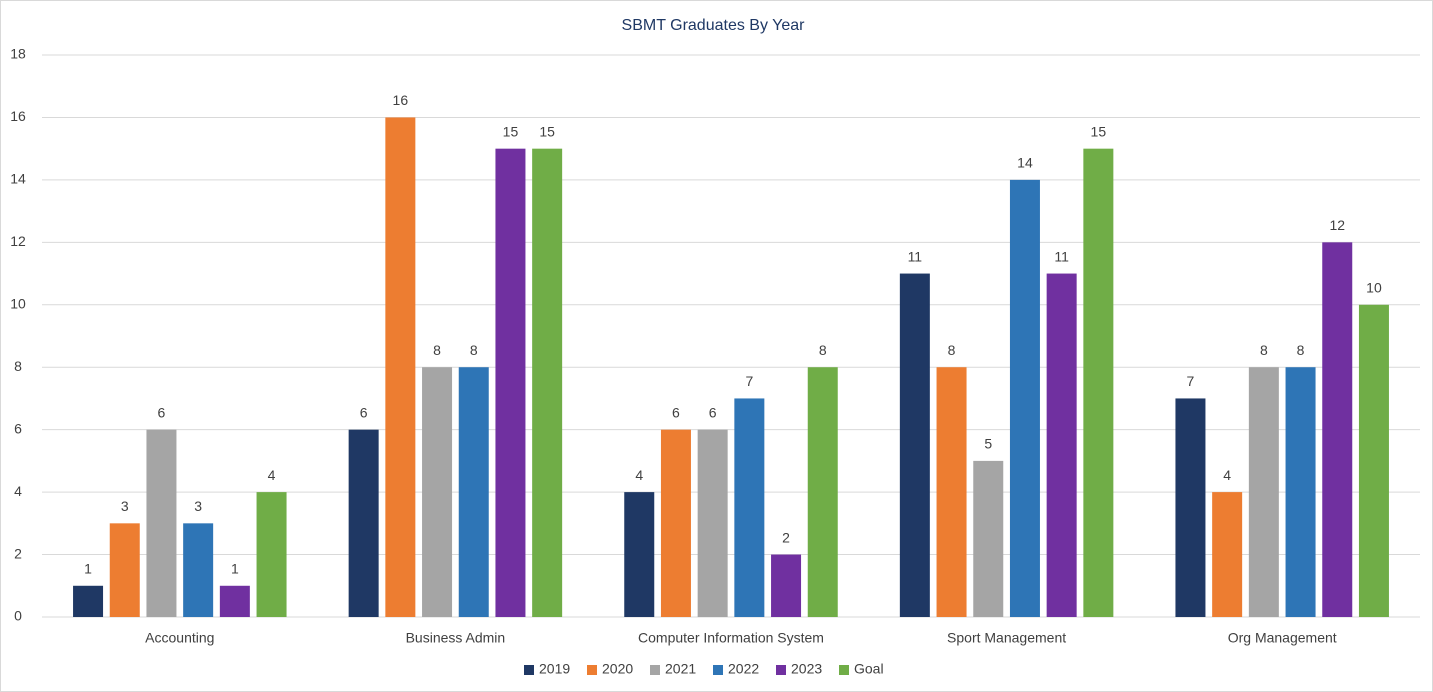  What do you see at coordinates (18, 179) in the screenshot?
I see `y-tick-label: 14` at bounding box center [18, 179].